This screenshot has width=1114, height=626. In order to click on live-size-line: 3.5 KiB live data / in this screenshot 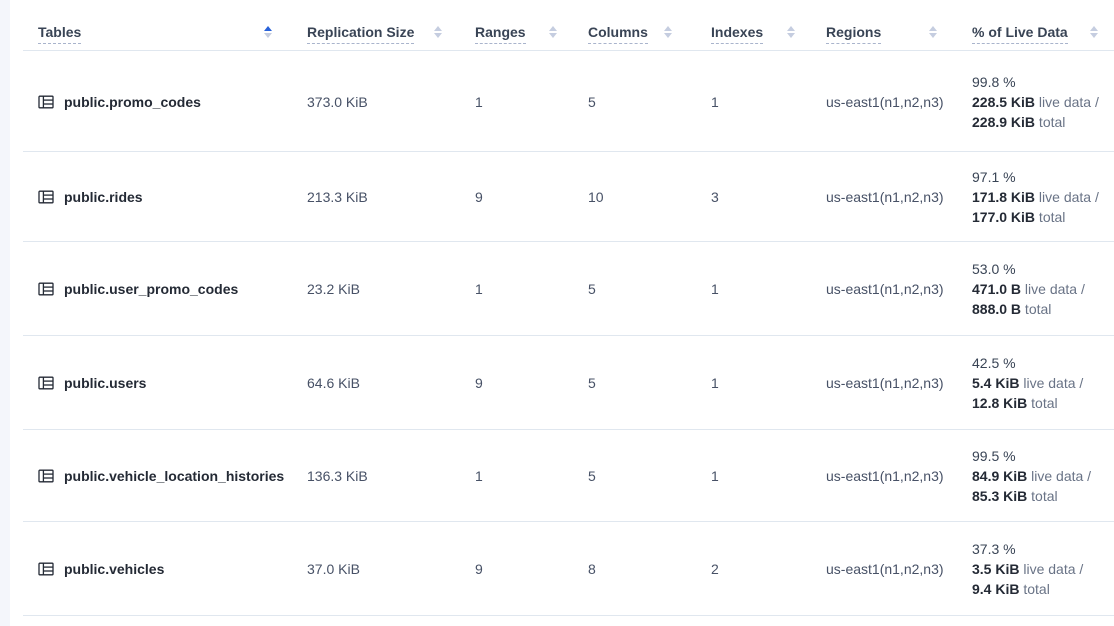, I will do `click(1028, 569)`.